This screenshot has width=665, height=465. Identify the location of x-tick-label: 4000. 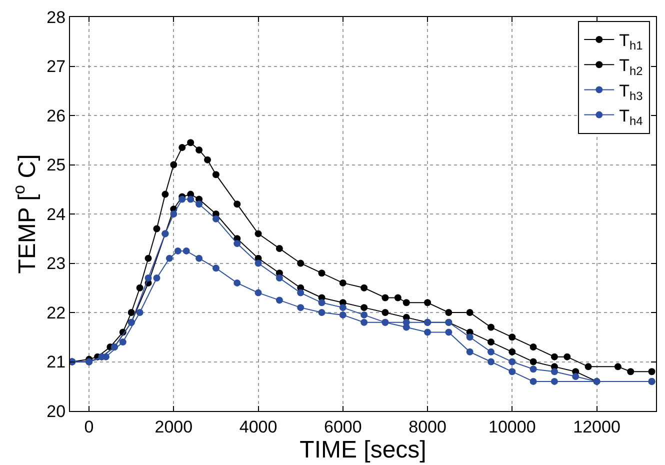
(258, 426).